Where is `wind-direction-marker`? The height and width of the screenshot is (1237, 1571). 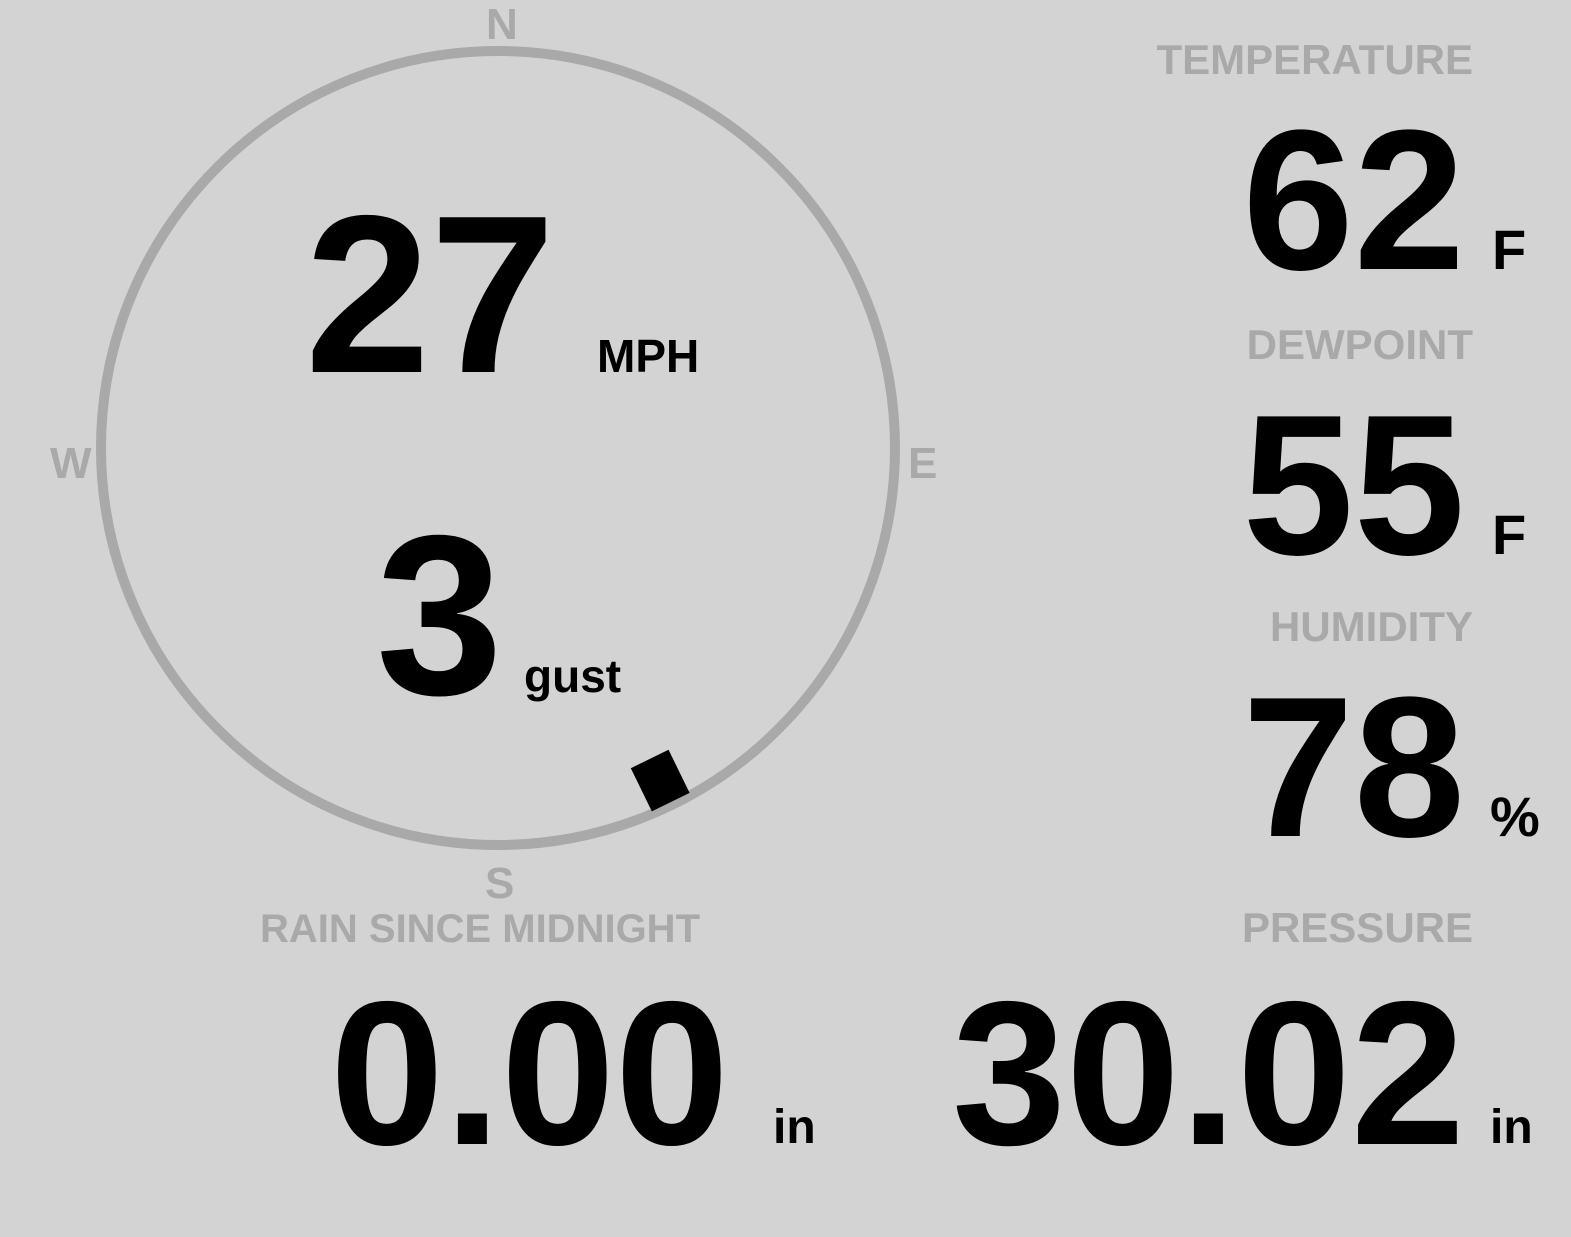 wind-direction-marker is located at coordinates (660, 780).